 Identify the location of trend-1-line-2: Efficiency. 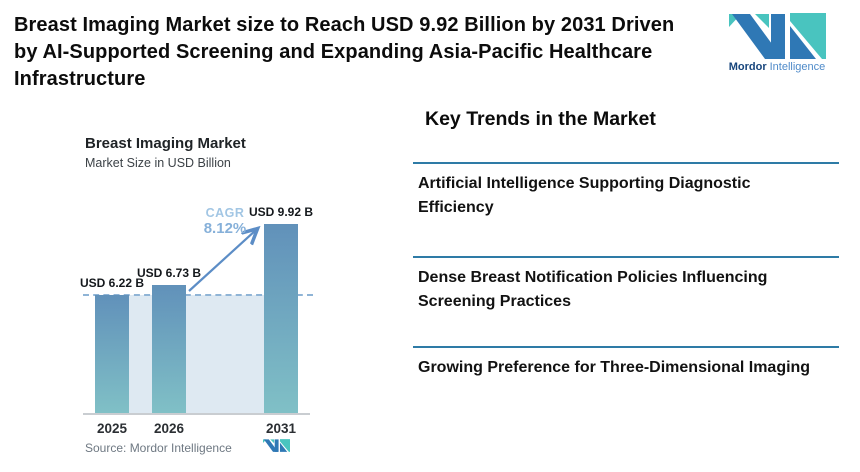
(456, 207).